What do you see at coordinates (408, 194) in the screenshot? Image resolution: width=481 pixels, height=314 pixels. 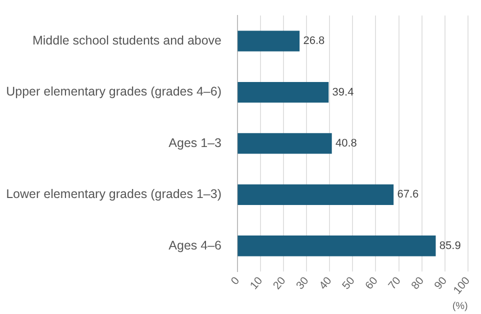 I see `data-label: 67.6` at bounding box center [408, 194].